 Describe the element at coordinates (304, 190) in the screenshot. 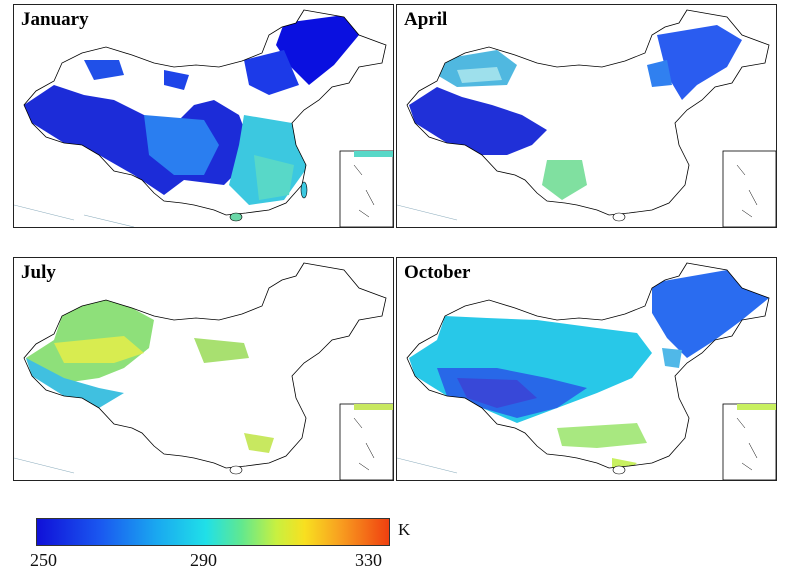

I see `taiwan-island` at that location.